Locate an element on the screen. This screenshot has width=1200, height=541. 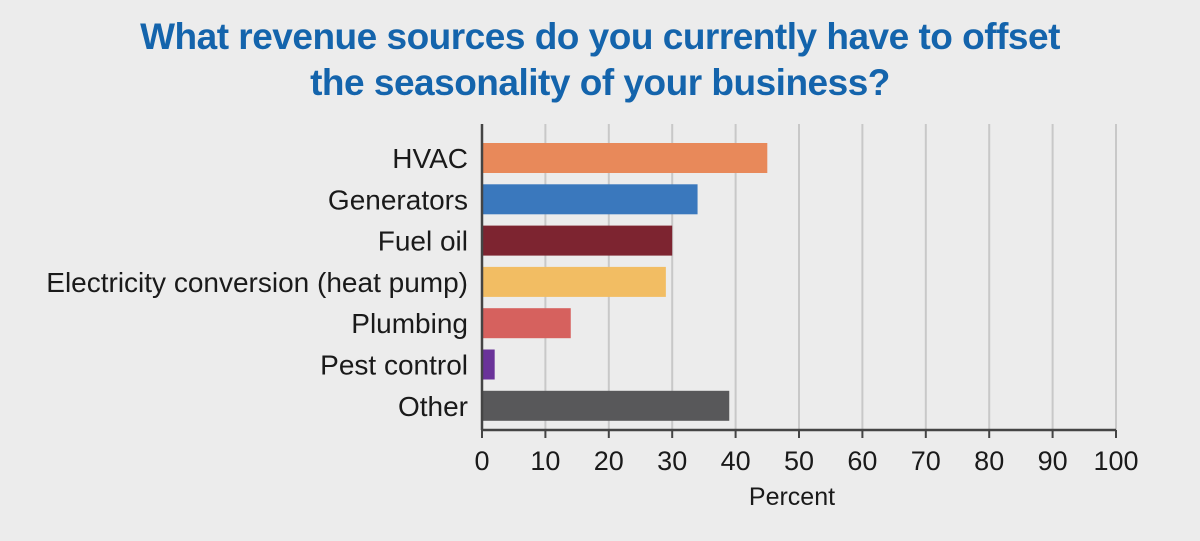
category-label-3: Electricity conversion (heat pump) is located at coordinates (257, 282).